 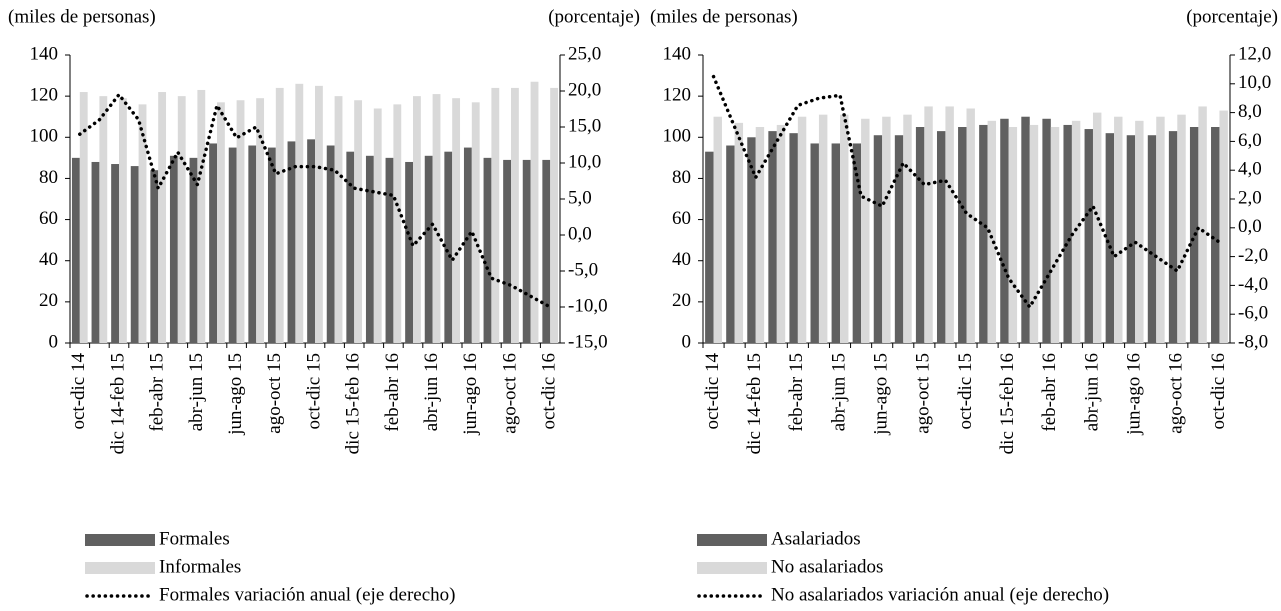 What do you see at coordinates (816, 538) in the screenshot?
I see `legend-label: Asalariados` at bounding box center [816, 538].